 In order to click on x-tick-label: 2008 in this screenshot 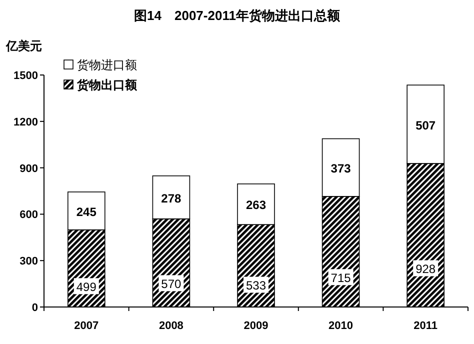, I will do `click(171, 326)`.